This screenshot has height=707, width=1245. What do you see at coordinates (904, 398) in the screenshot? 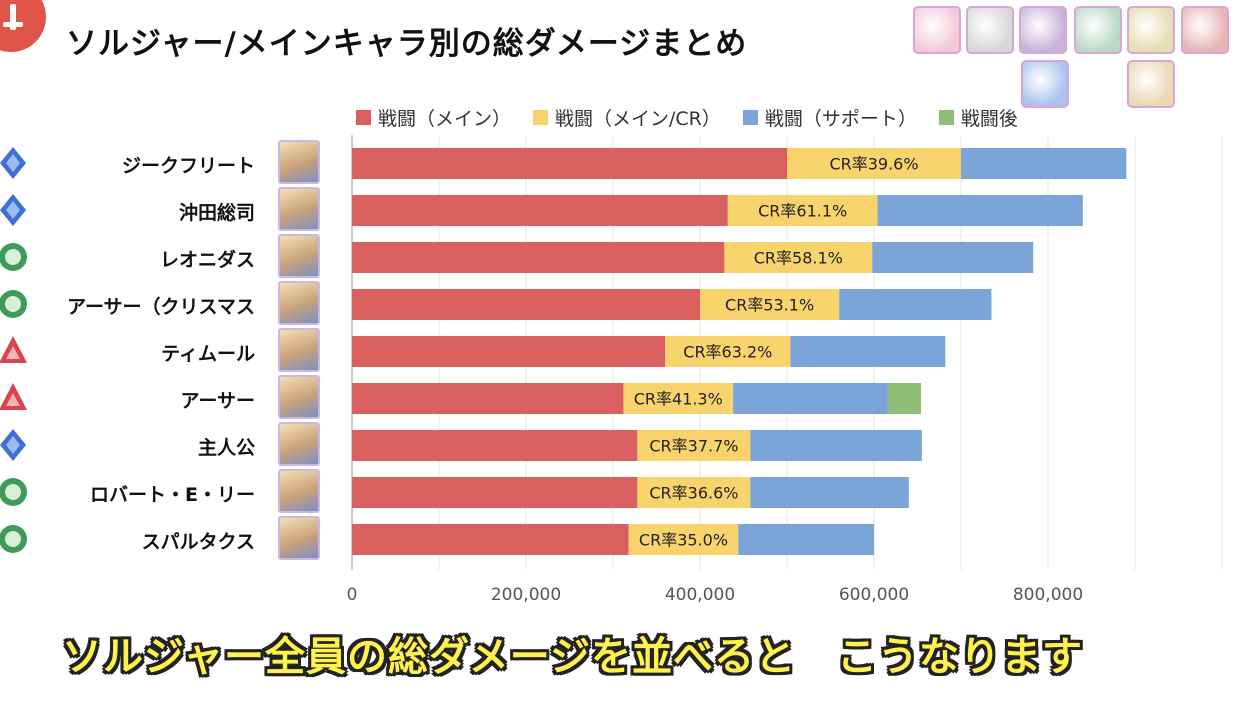
I see `bar-segment-after` at bounding box center [904, 398].